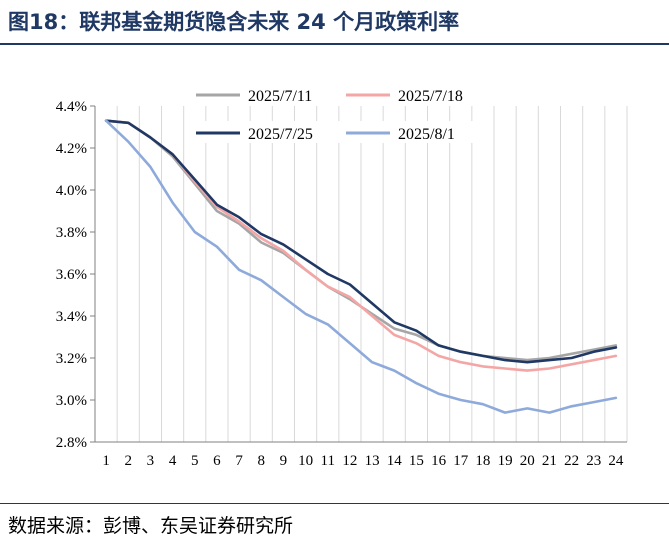  Describe the element at coordinates (71, 317) in the screenshot. I see `y-tick-label: 3.4%` at that location.